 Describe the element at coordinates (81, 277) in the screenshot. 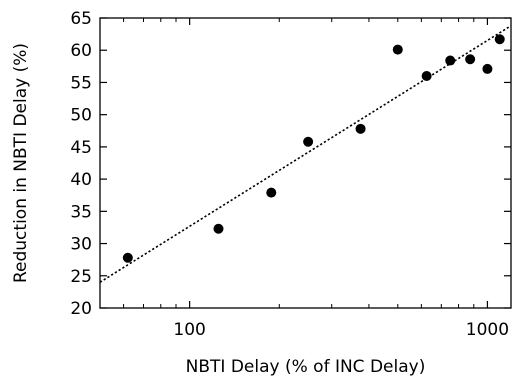

I see `y-tick-label: 25` at that location.